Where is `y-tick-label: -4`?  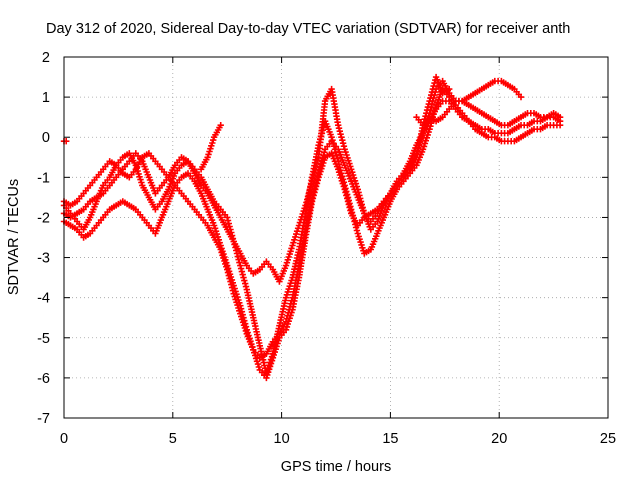
y-tick-label: -4 is located at coordinates (43, 299).